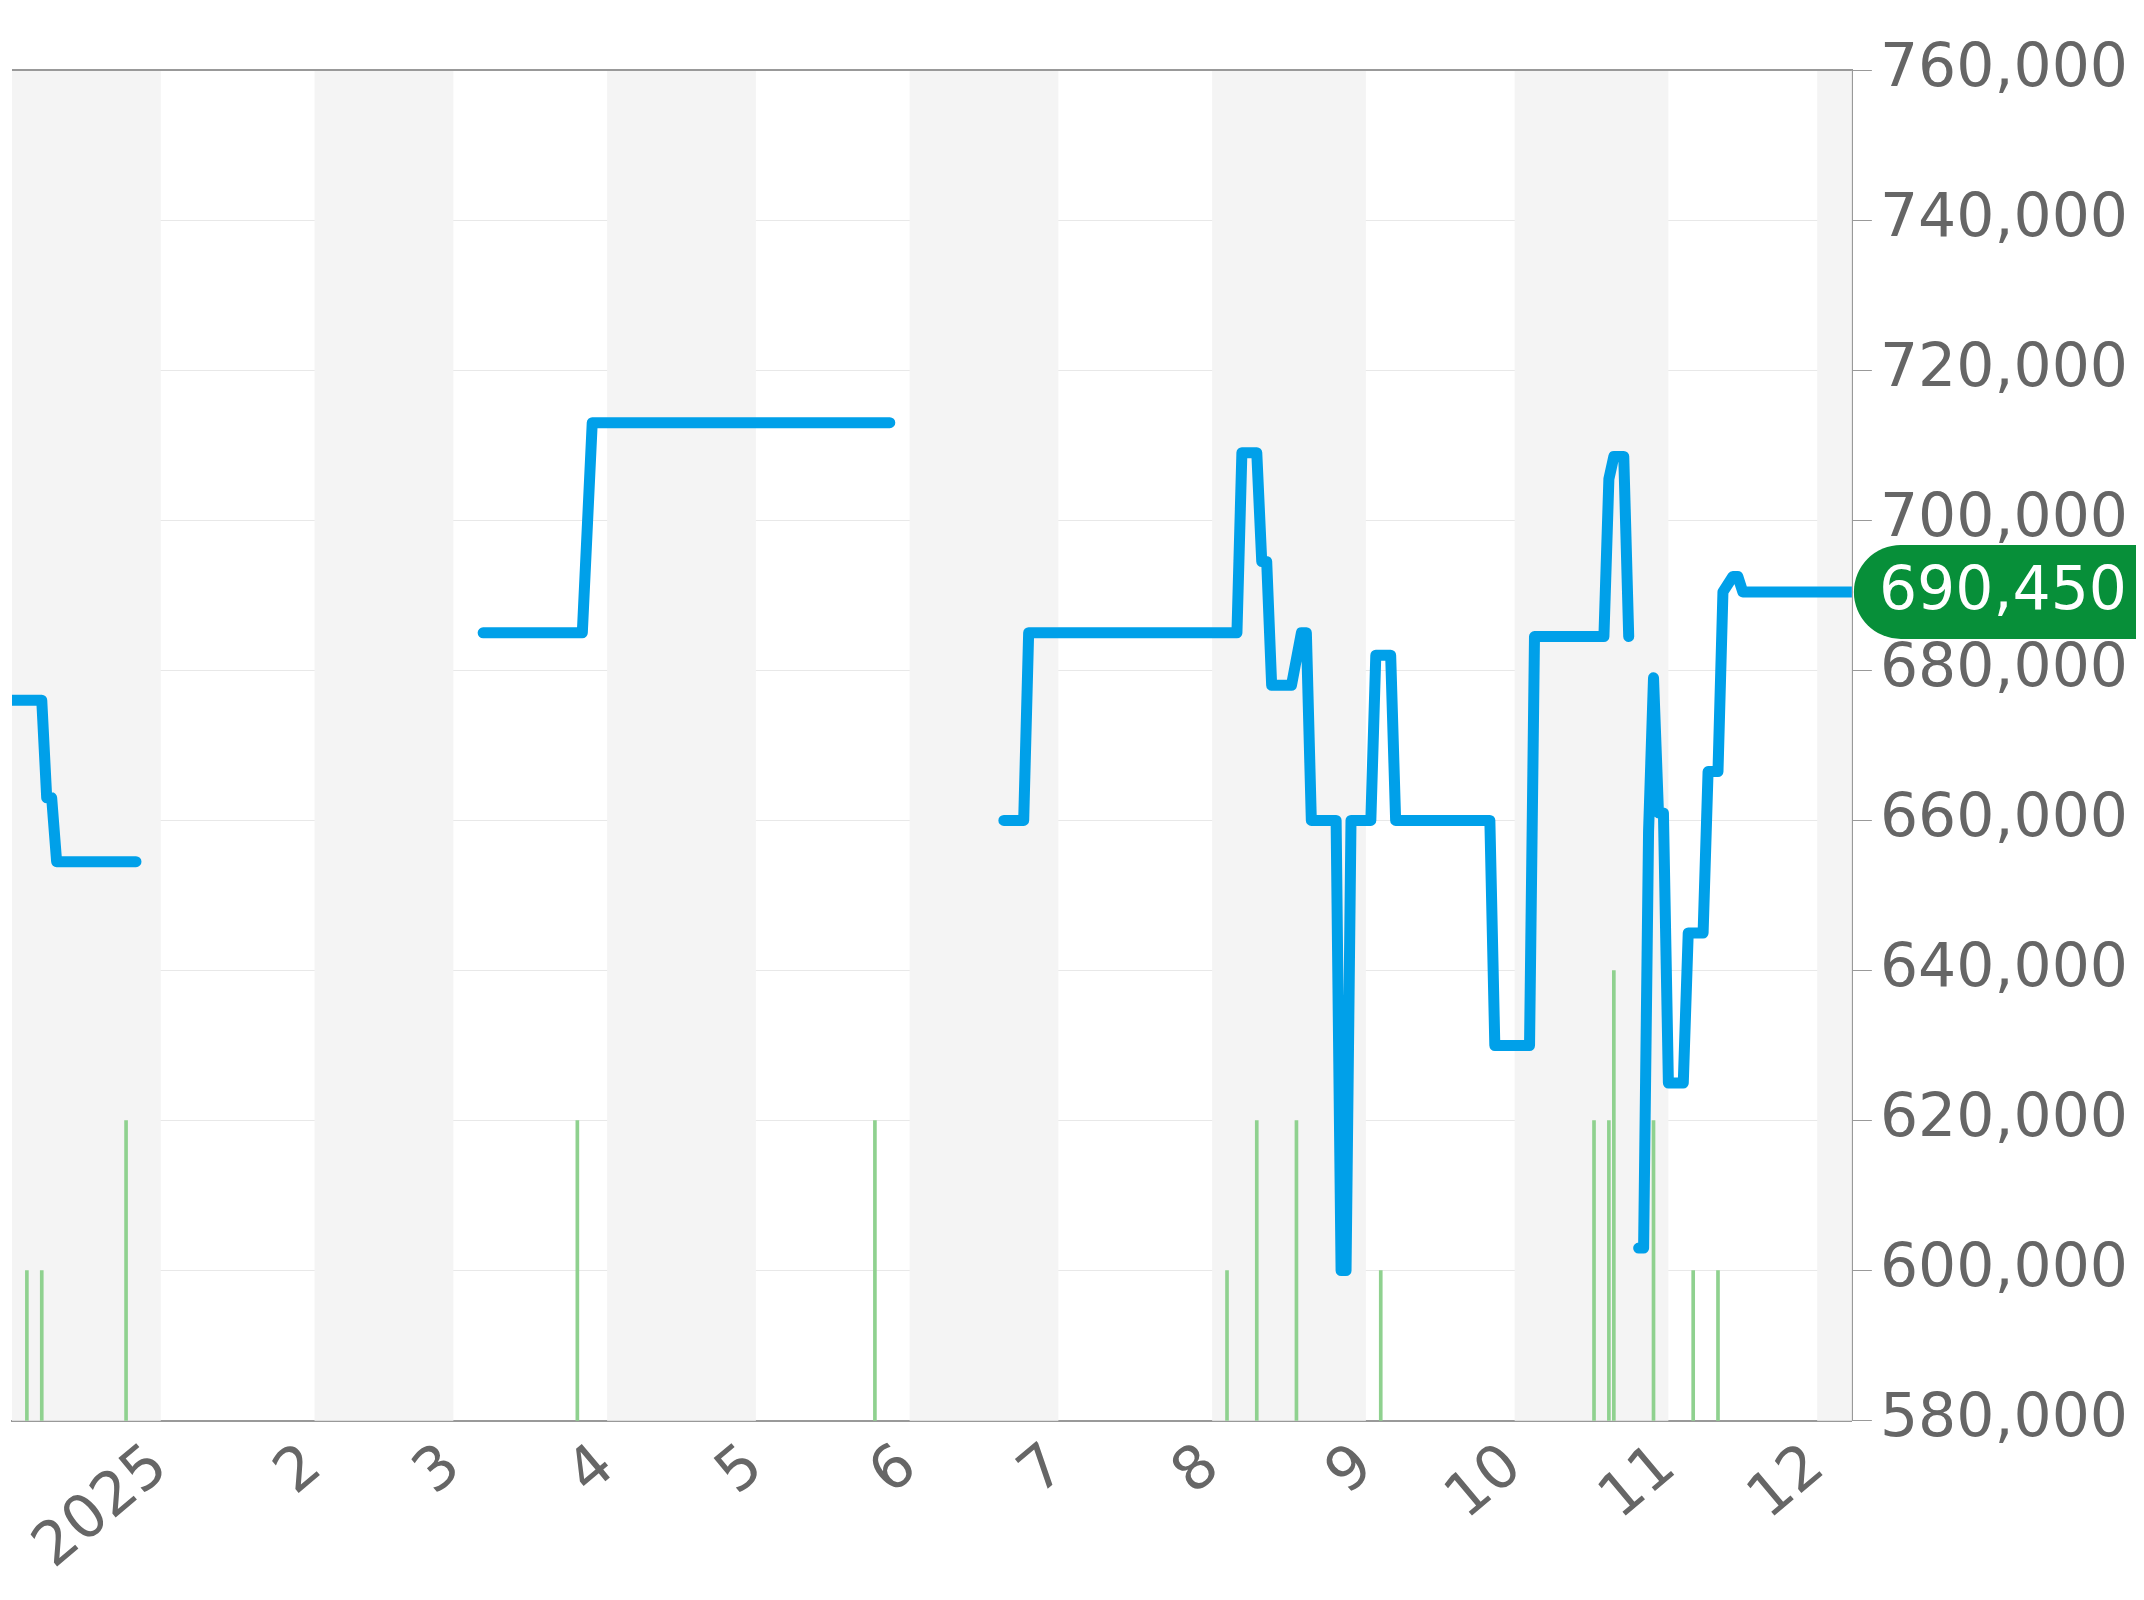  I want to click on y-tick-label: 600,000, so click(2004, 1265).